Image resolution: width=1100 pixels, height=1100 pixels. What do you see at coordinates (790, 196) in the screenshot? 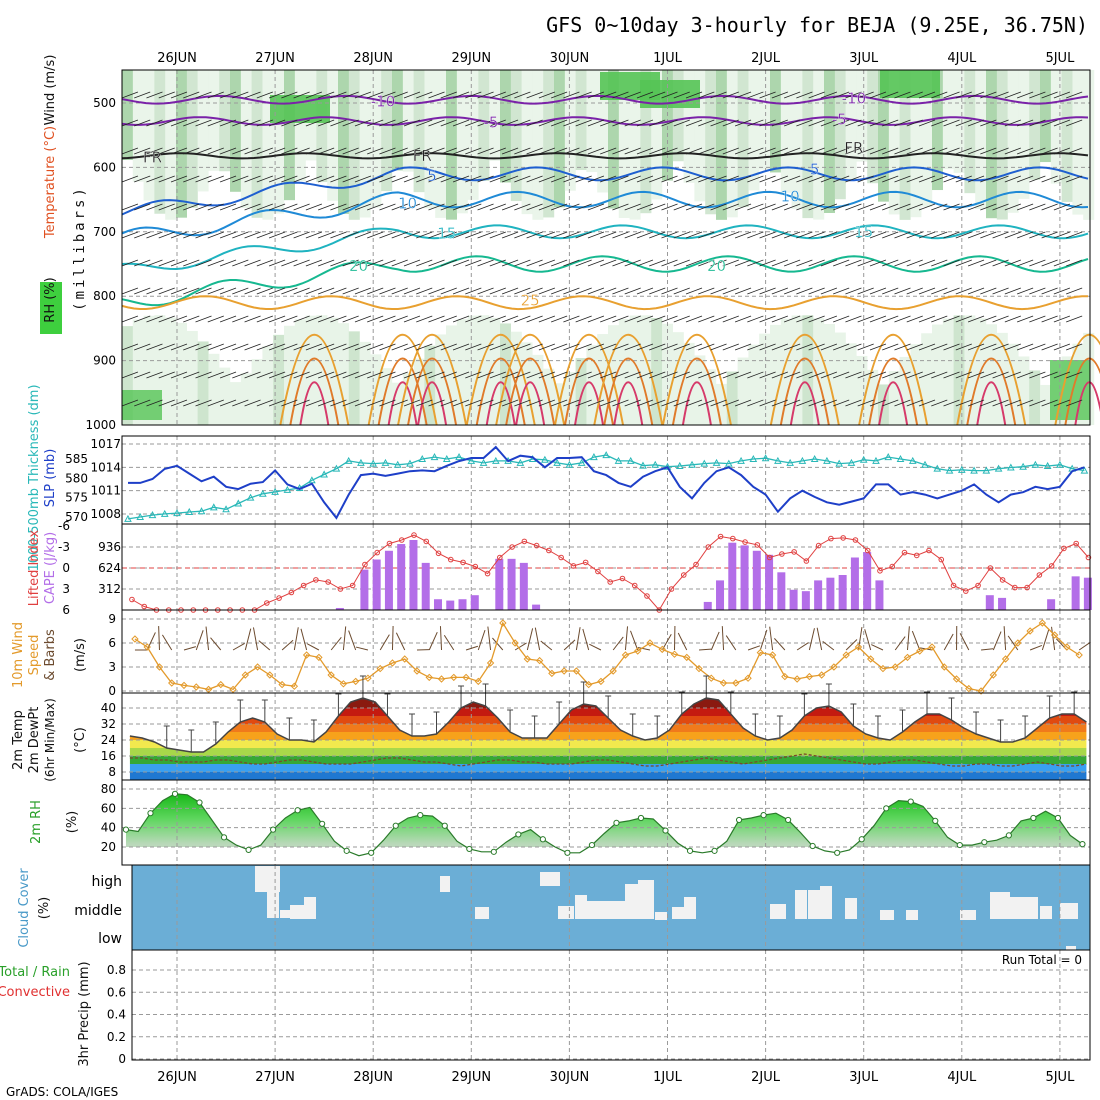
I see `contour-label: 10` at bounding box center [790, 196].